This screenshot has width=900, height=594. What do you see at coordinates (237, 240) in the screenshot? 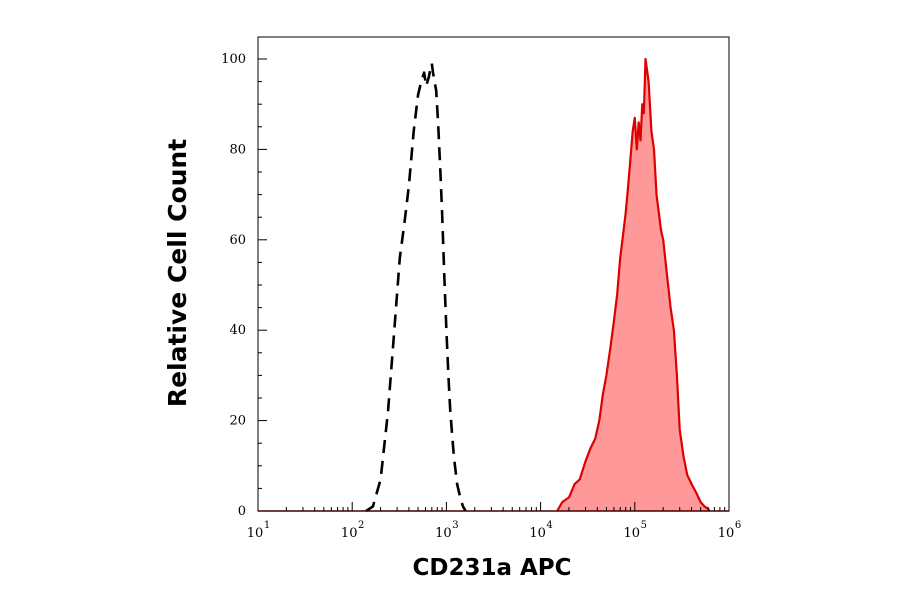
I see `y-tick-label: 60` at bounding box center [237, 240].